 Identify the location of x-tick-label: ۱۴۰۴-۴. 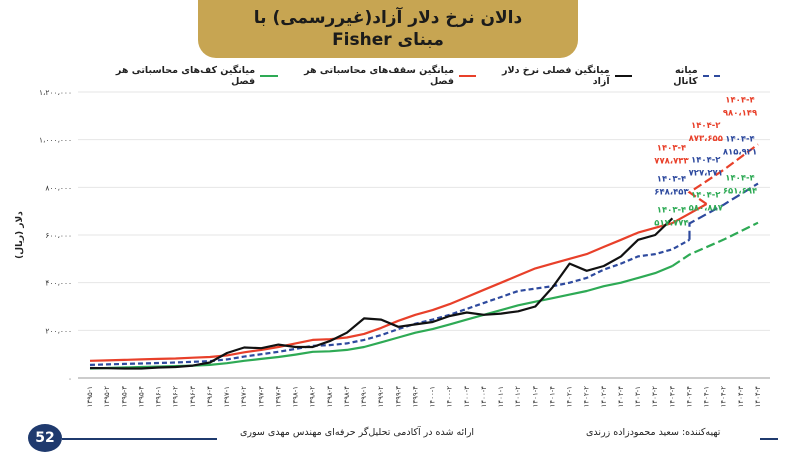
(758, 397).